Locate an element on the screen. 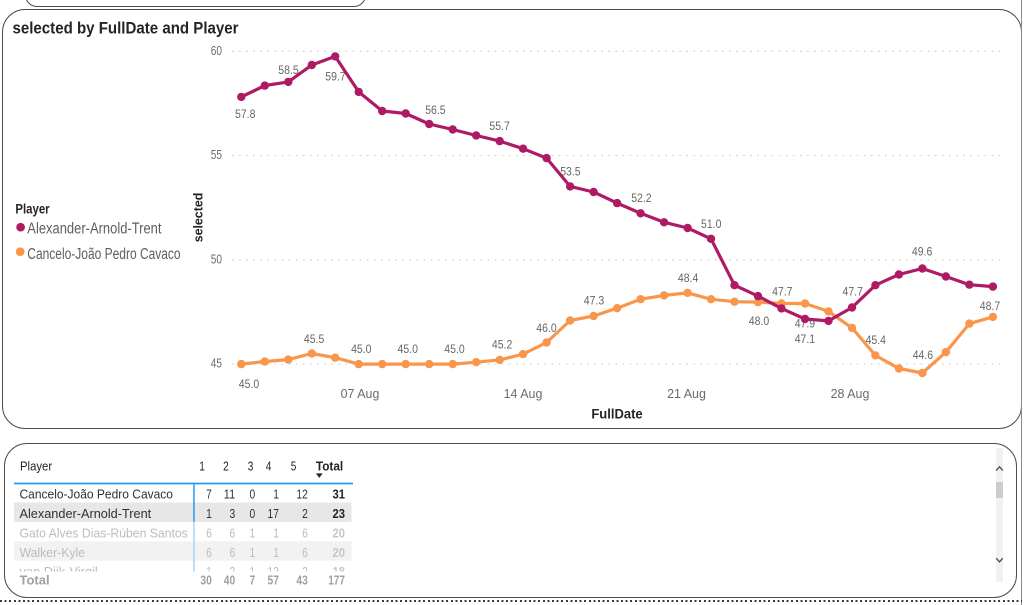  svg-text: 47.1 is located at coordinates (805, 340).